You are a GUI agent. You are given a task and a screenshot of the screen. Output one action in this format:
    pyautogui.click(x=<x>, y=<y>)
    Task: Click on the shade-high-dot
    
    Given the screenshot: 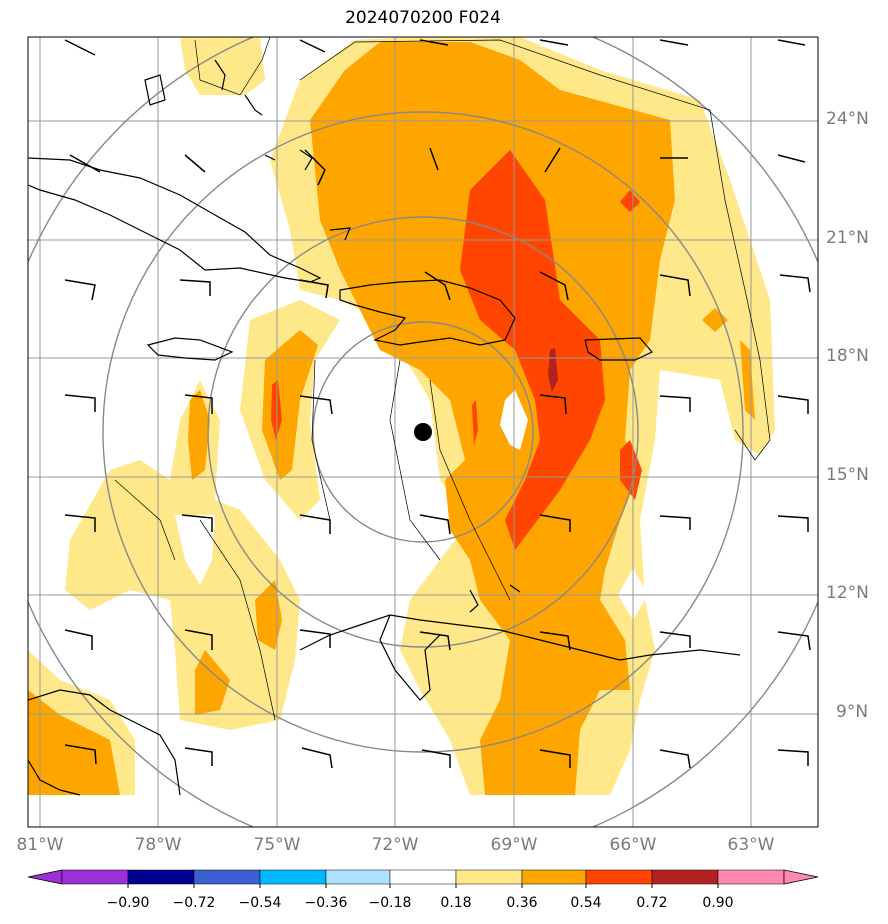 What is the action you would take?
    pyautogui.click(x=630, y=201)
    